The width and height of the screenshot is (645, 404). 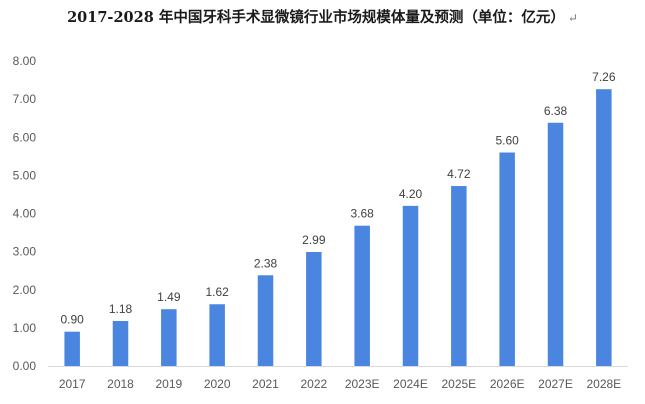 What do you see at coordinates (266, 263) in the screenshot?
I see `bar-value-label: 2.38` at bounding box center [266, 263].